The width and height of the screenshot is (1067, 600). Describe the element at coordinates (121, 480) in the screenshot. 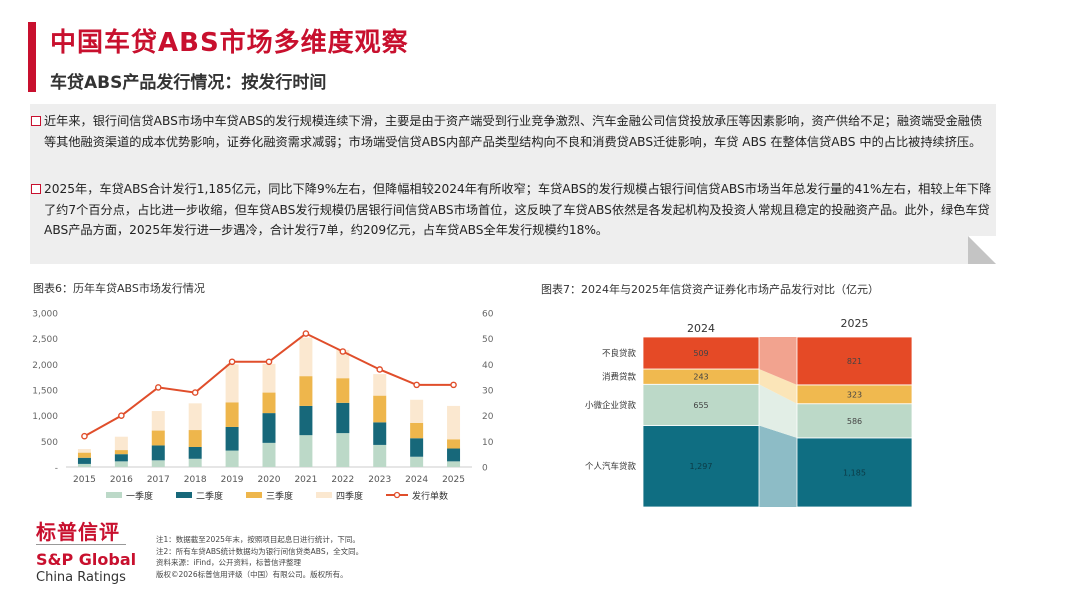

I see `x-tick-label: 2016` at that location.